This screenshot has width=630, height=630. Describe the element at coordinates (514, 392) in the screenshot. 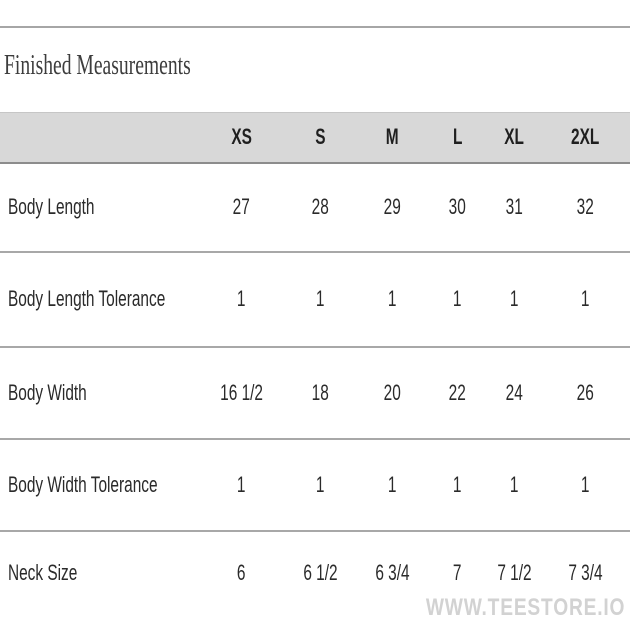

I see `measurement-value: 24` at that location.